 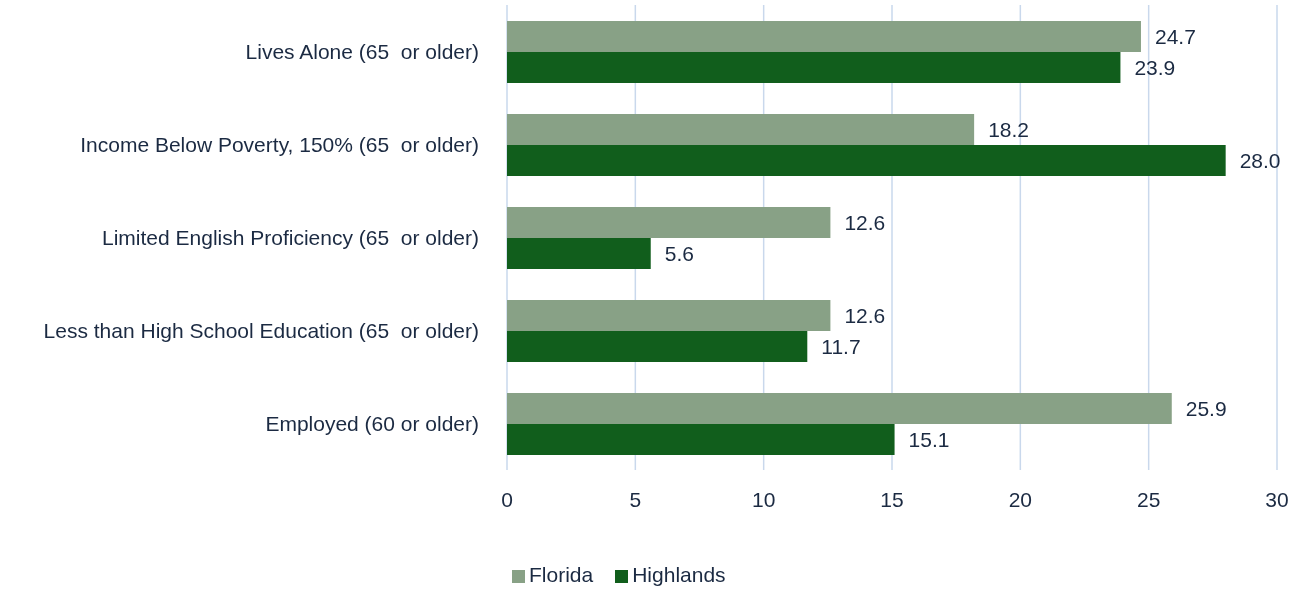 What do you see at coordinates (841, 346) in the screenshot?
I see `data-label: 11.7` at bounding box center [841, 346].